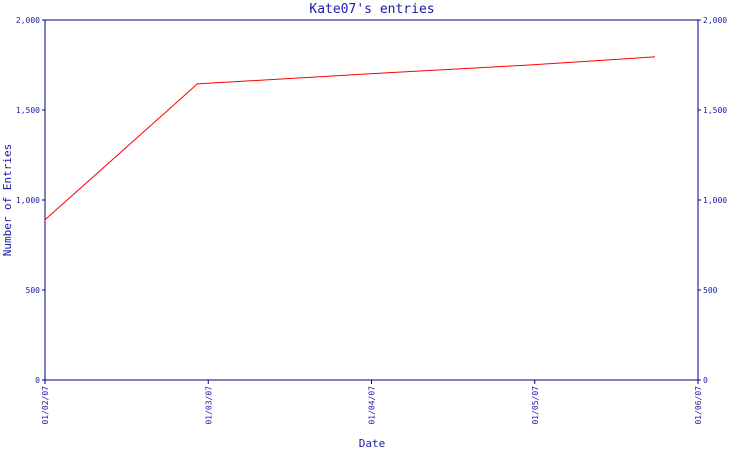  Describe the element at coordinates (715, 110) in the screenshot. I see `y-tick-label-right: 1,500` at that location.